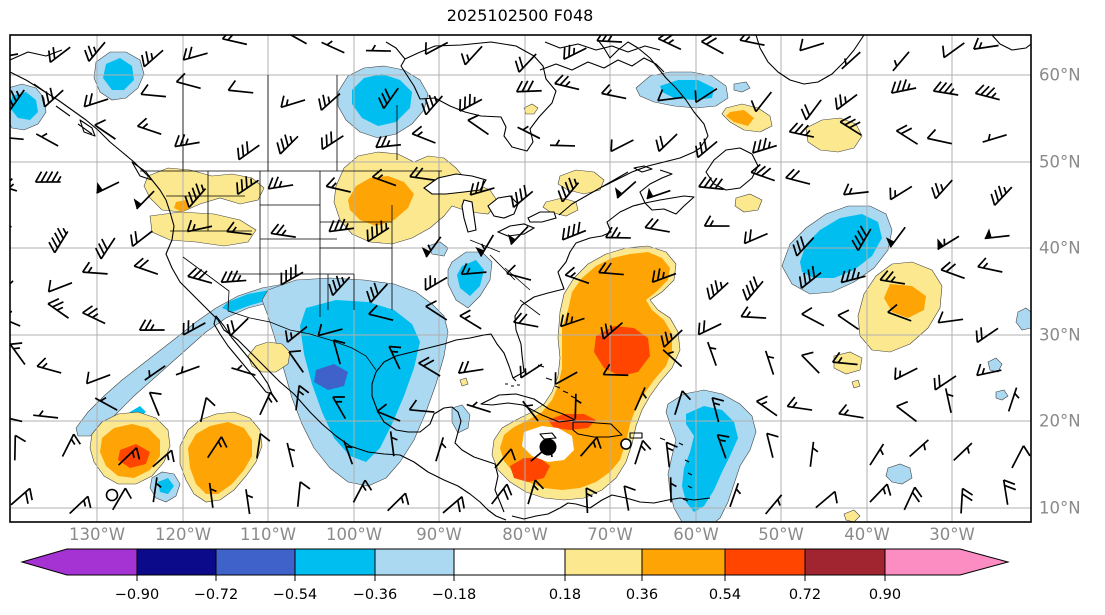 This screenshot has width=1105, height=615. Describe the element at coordinates (542, 217) in the screenshot. I see `lake-ontario` at that location.